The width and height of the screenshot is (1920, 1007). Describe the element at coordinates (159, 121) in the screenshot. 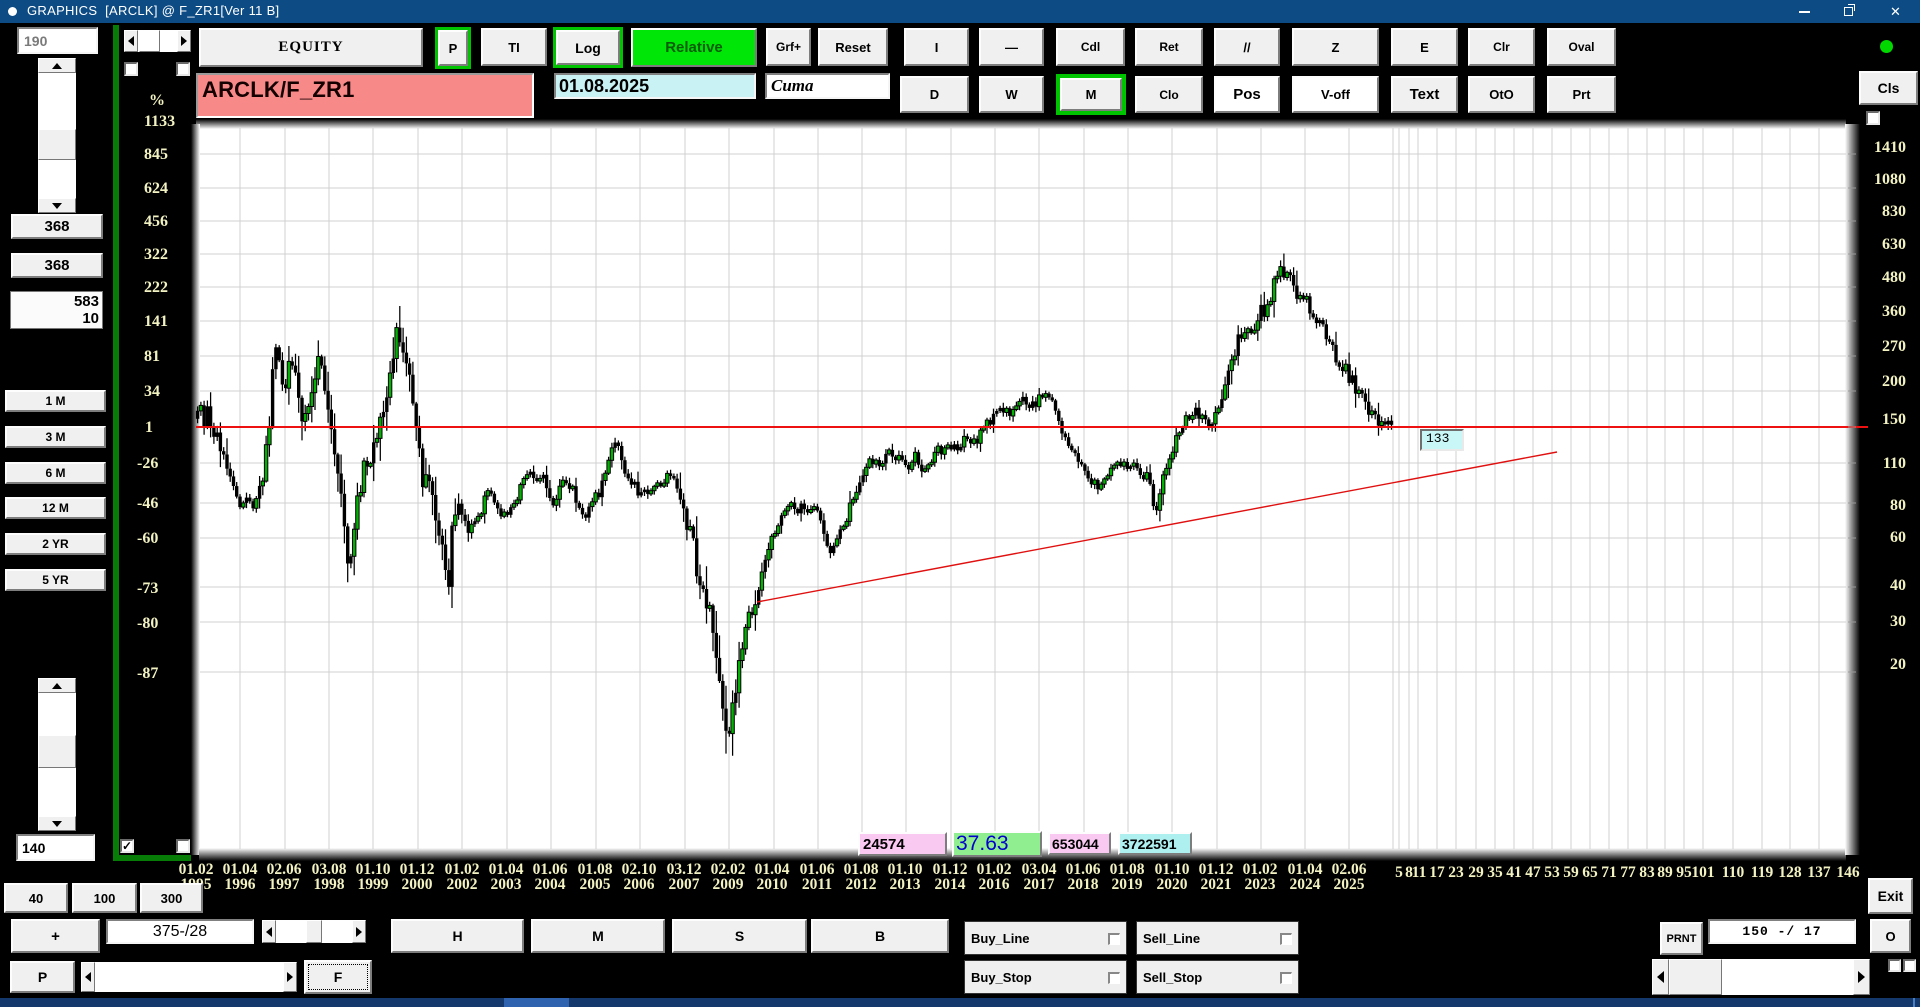

I see `svg-text: 1133` at that location.